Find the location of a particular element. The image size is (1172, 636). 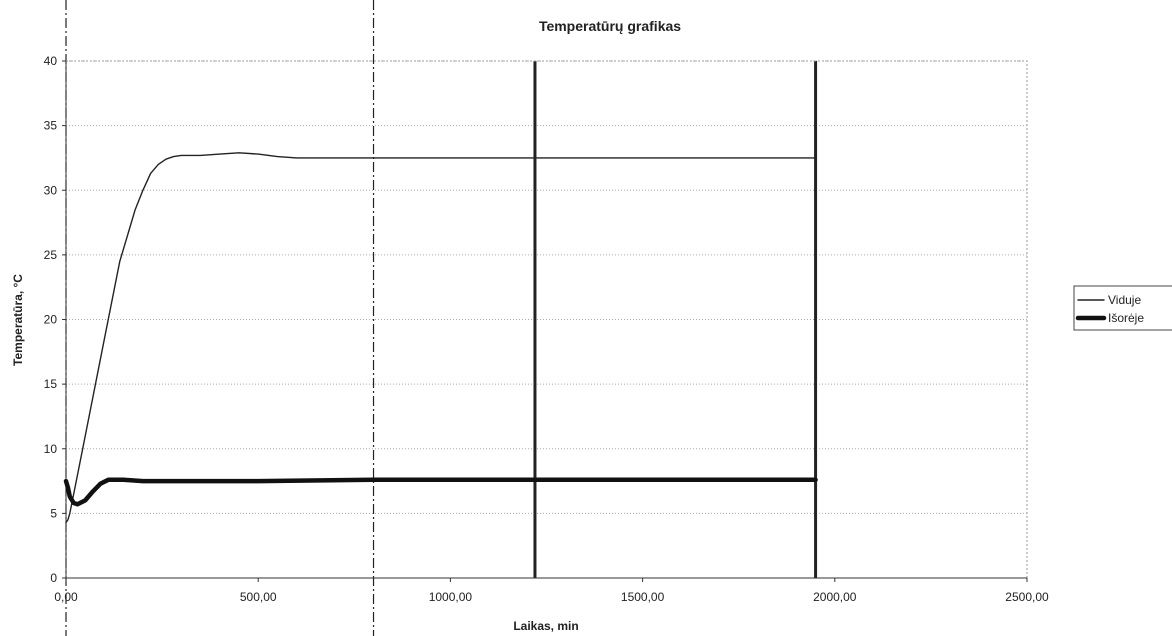

x-tick-label-4: 2000,00 is located at coordinates (835, 597).